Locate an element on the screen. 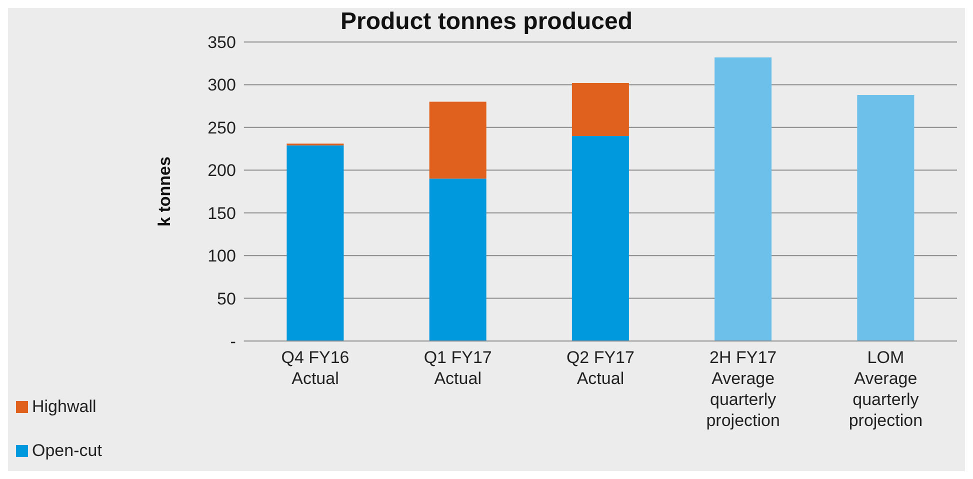 Image resolution: width=973 pixels, height=479 pixels. legend-label: Highwall is located at coordinates (64, 407).